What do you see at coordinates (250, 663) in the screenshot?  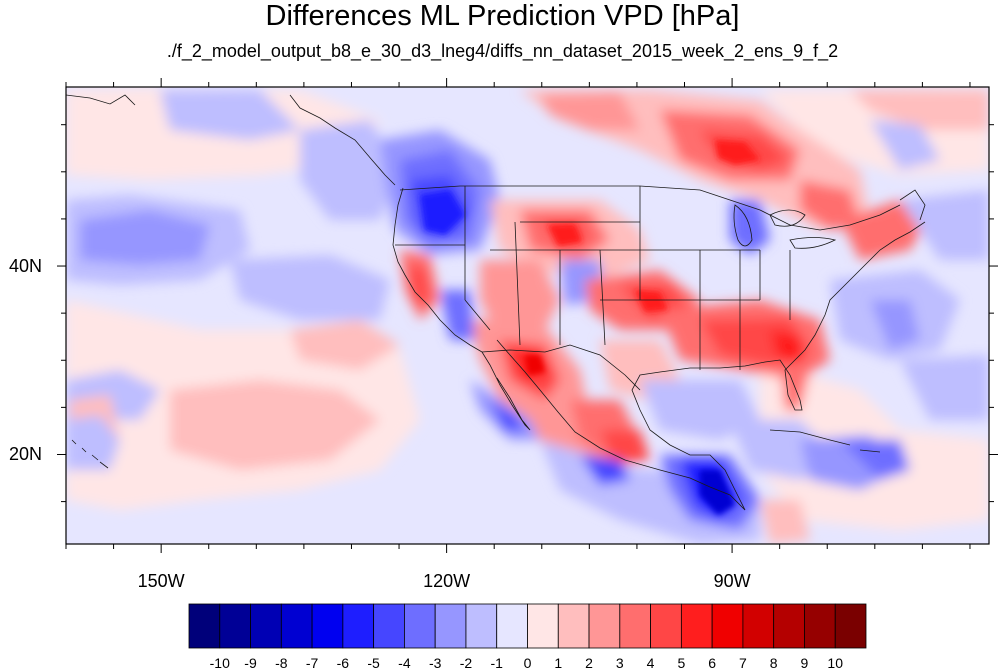 I see `colorbar-label: -9` at bounding box center [250, 663].